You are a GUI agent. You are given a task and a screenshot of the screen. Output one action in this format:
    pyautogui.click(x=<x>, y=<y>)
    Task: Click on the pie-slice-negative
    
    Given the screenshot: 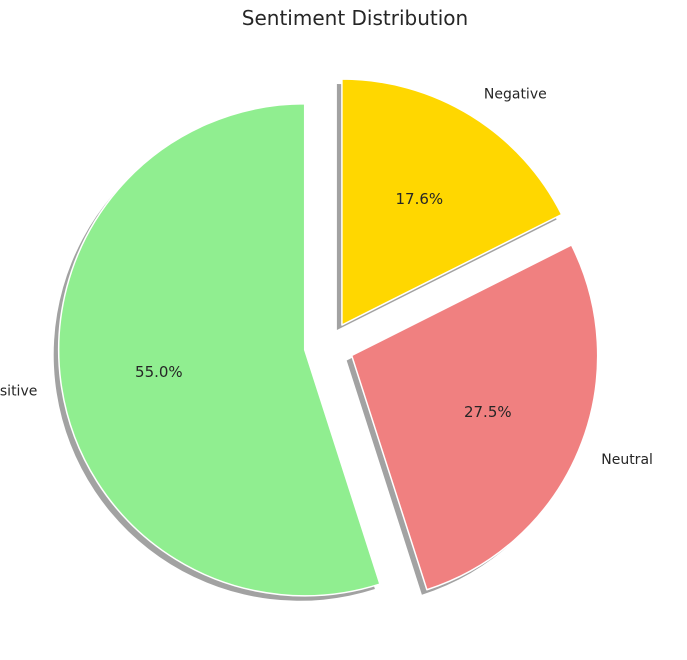 What is the action you would take?
    pyautogui.click(x=452, y=202)
    